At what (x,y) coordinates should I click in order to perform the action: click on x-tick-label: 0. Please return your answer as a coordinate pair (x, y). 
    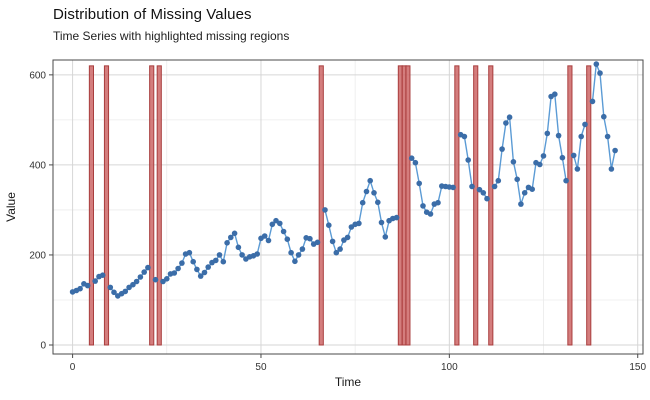
    Looking at the image, I should click on (73, 367).